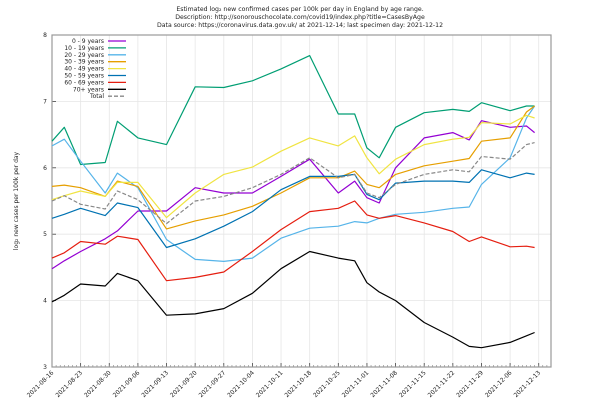 The image size is (600, 400). Describe the element at coordinates (213, 384) in the screenshot. I see `x-tick-label: 2021-09-27` at that location.